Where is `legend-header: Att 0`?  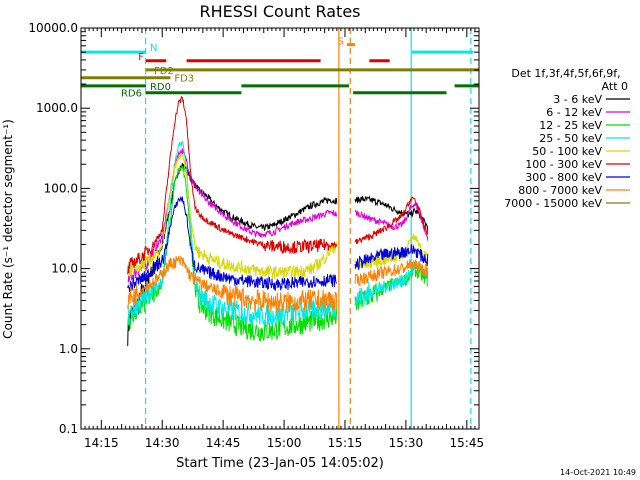 legend-header: Att 0 is located at coordinates (615, 86).